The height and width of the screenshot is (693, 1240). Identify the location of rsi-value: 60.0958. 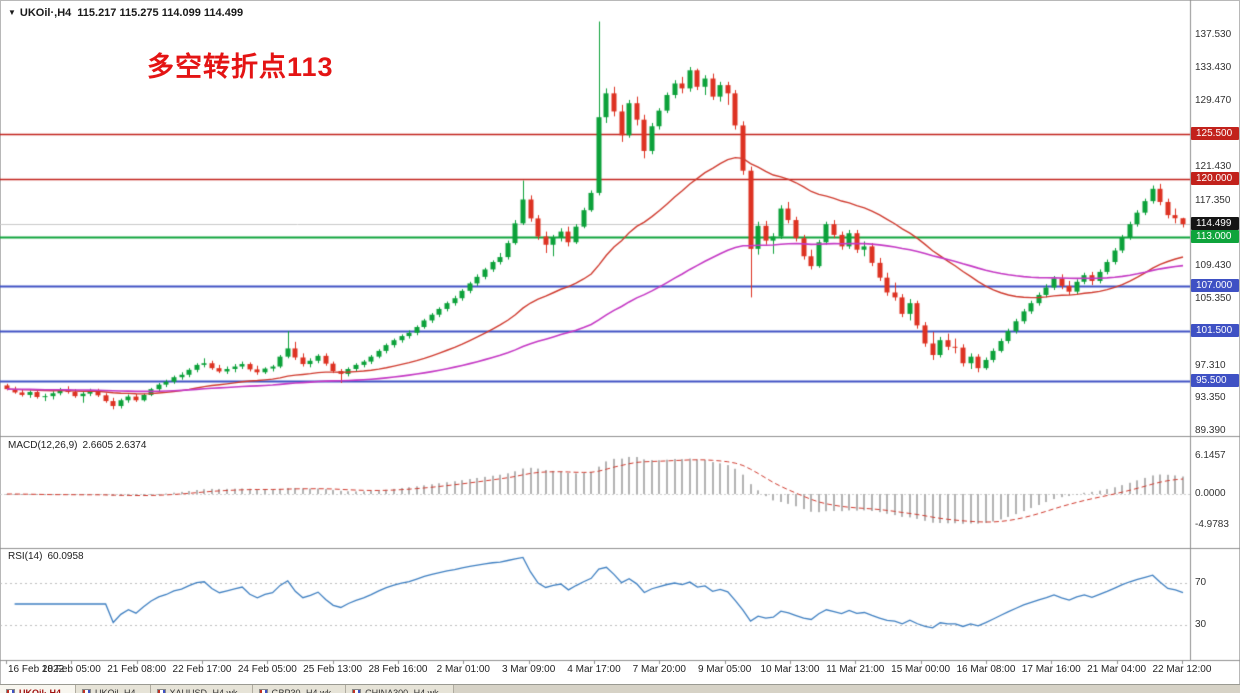
(65, 556).